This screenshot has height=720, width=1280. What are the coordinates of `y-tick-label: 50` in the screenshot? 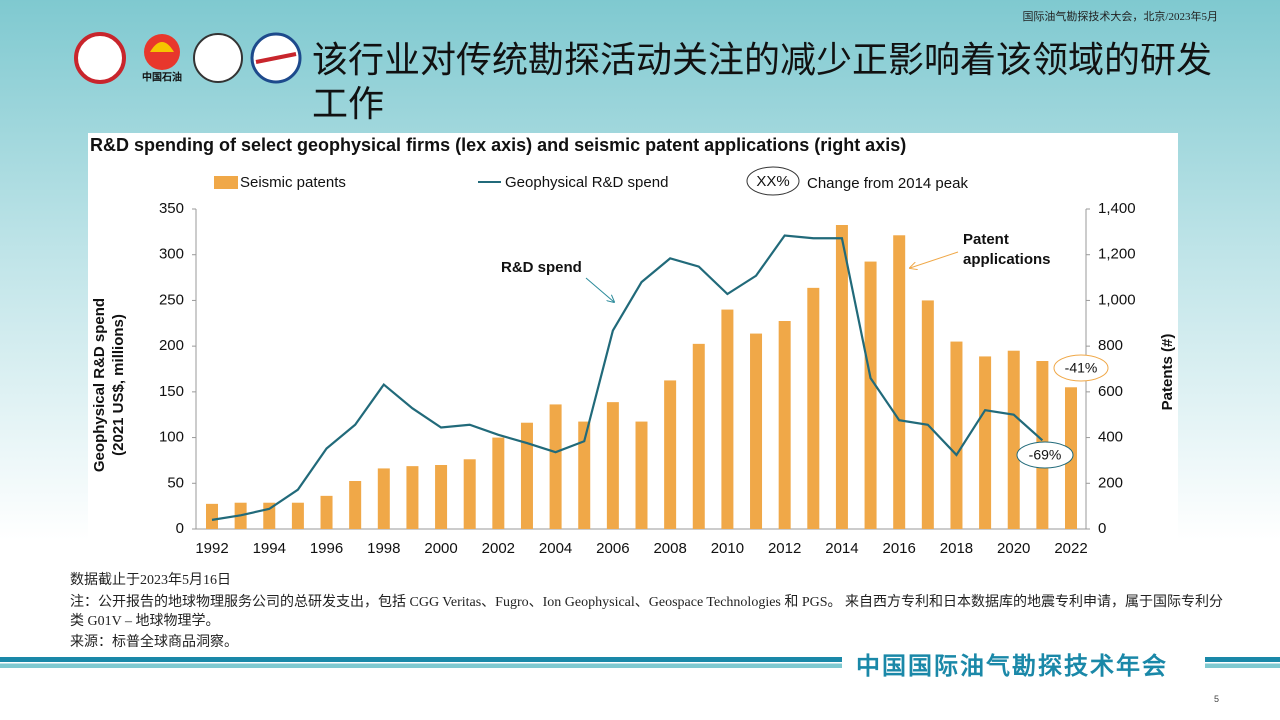 It's located at (175, 482).